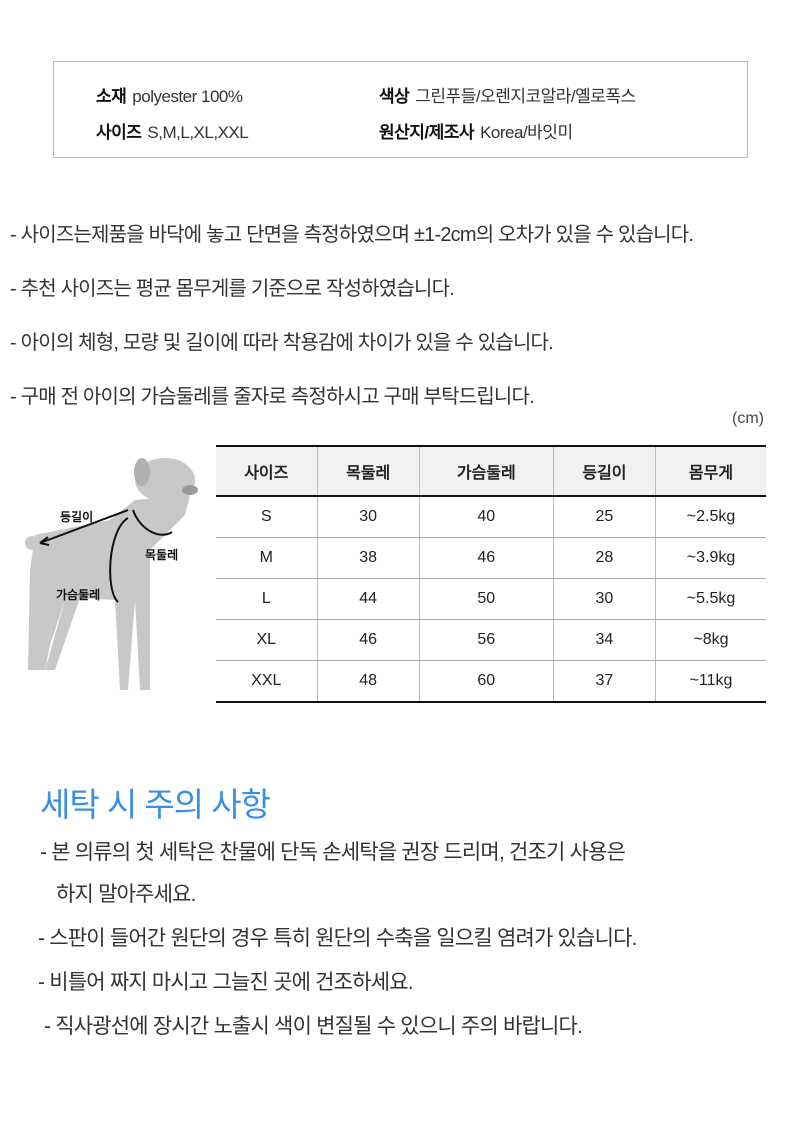 The image size is (800, 1134). I want to click on table-cell: 38, so click(368, 558).